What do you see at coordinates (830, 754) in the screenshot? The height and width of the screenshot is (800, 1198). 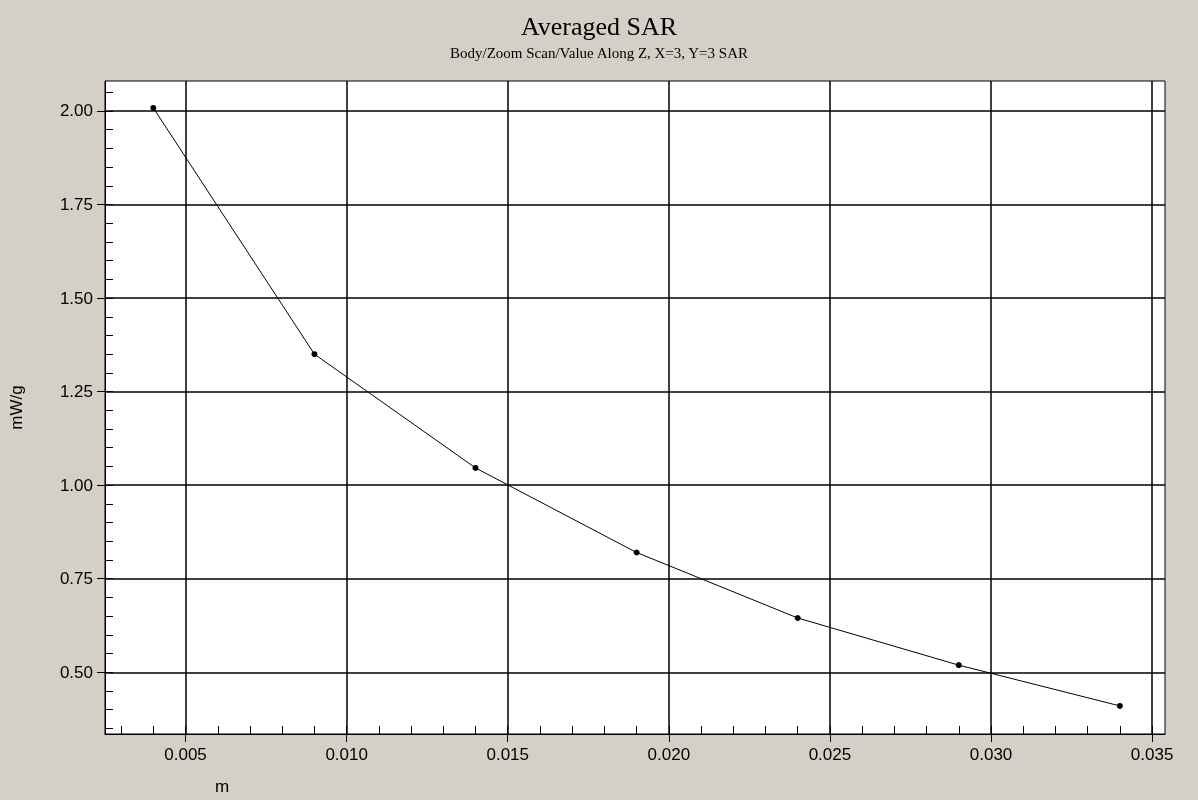 I see `x-tick-label: 0.025` at bounding box center [830, 754].